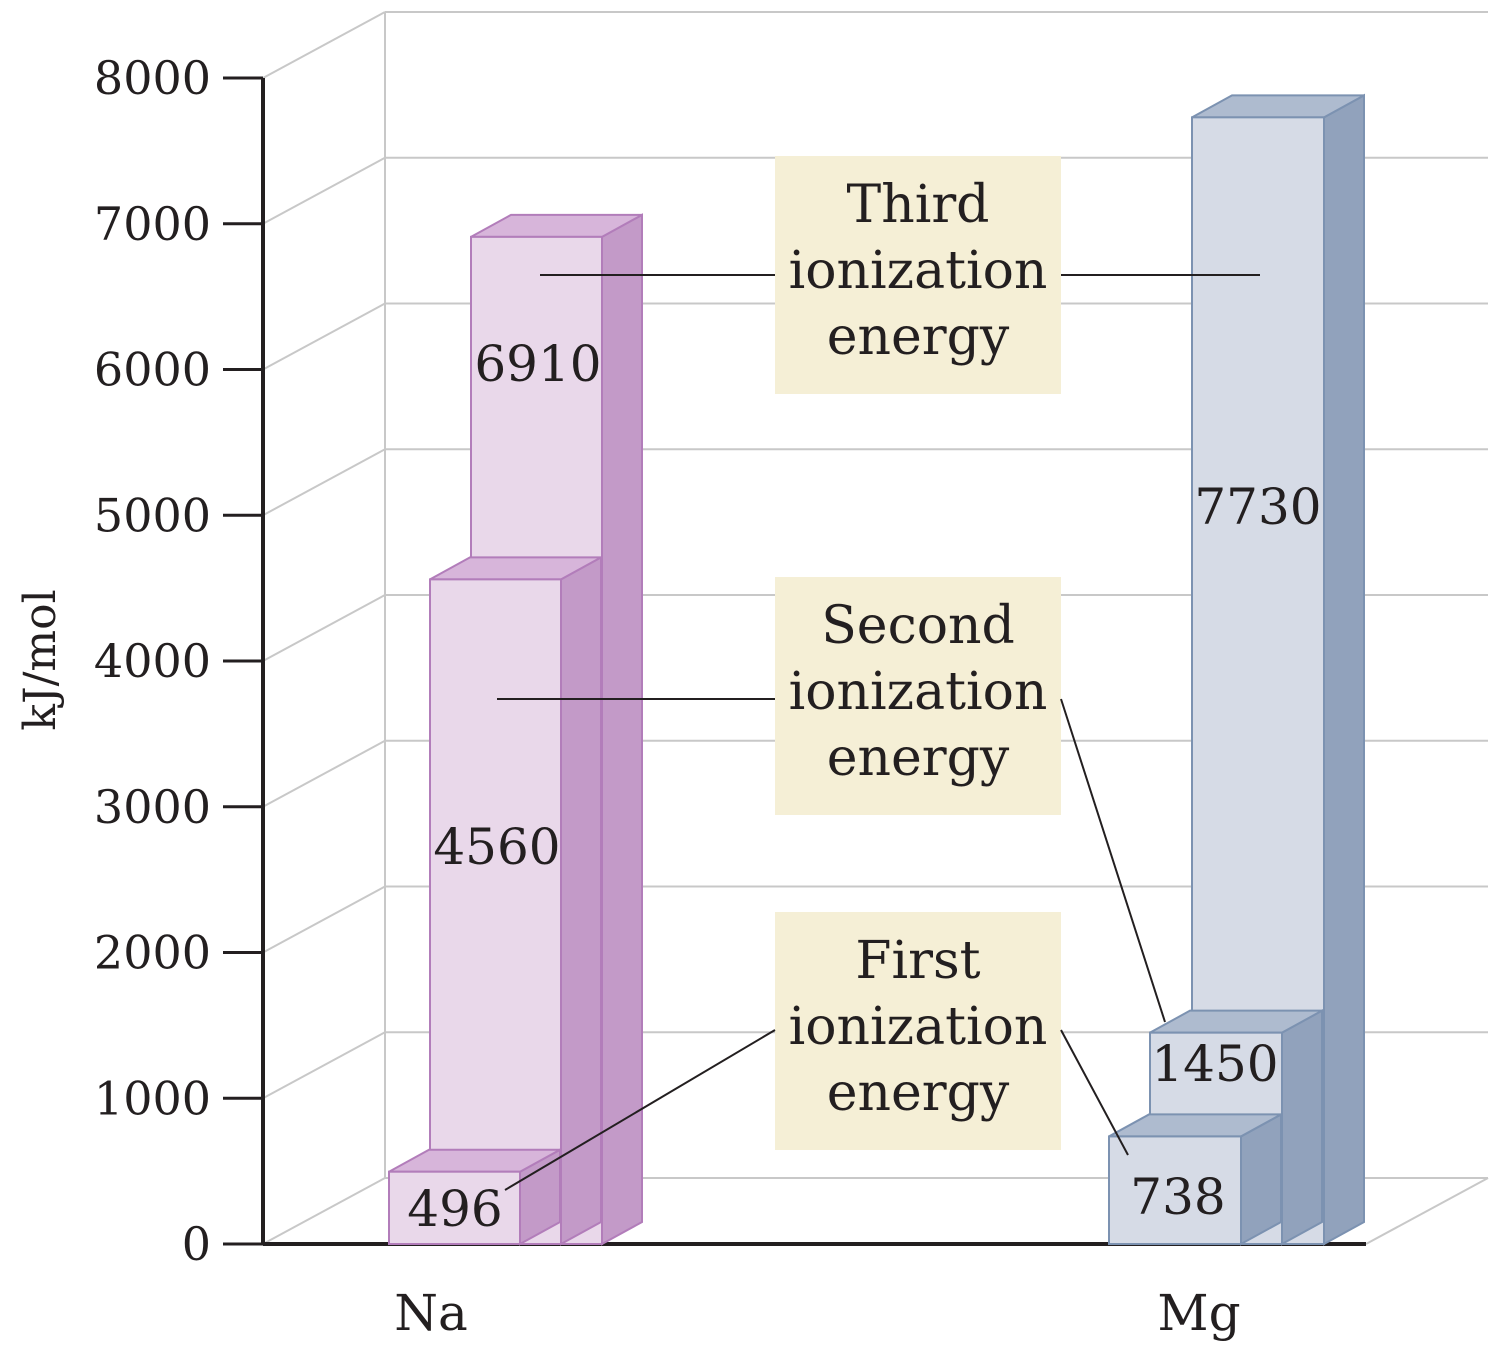 Image resolution: width=1493 pixels, height=1347 pixels. Describe the element at coordinates (1344, 669) in the screenshot. I see `bar-mg-third-side` at that location.